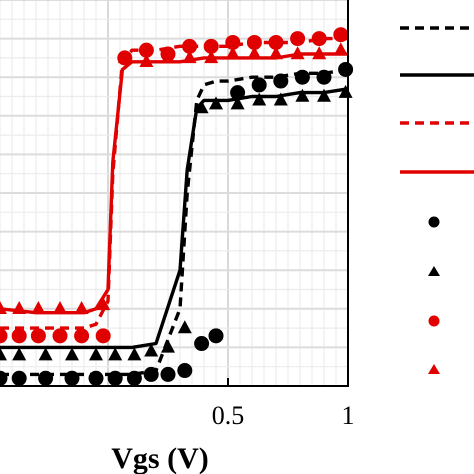 The image size is (474, 474). I want to click on legend-series-7-circle, so click(434, 321).